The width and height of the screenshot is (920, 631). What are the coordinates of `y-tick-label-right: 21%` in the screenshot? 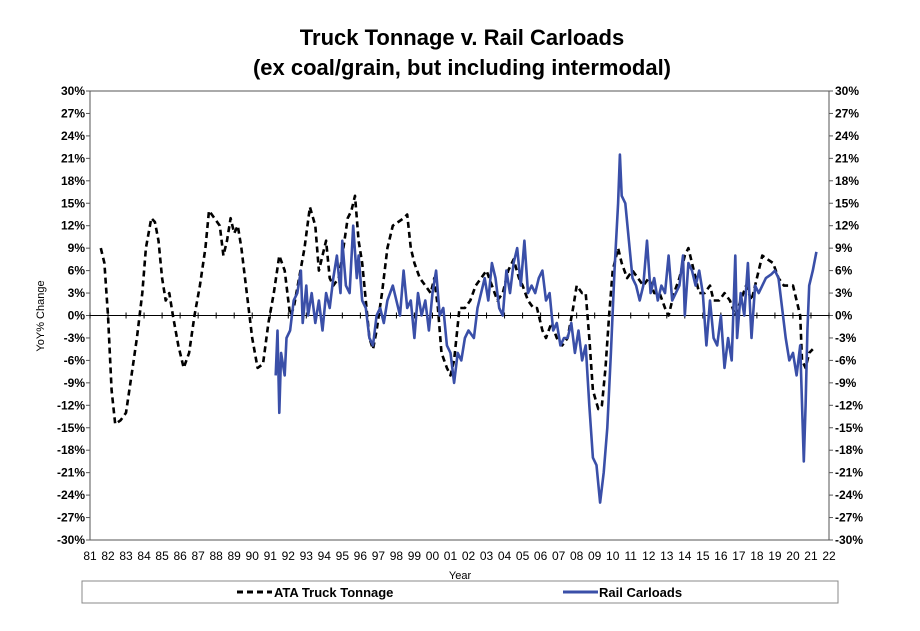 It's located at (847, 158).